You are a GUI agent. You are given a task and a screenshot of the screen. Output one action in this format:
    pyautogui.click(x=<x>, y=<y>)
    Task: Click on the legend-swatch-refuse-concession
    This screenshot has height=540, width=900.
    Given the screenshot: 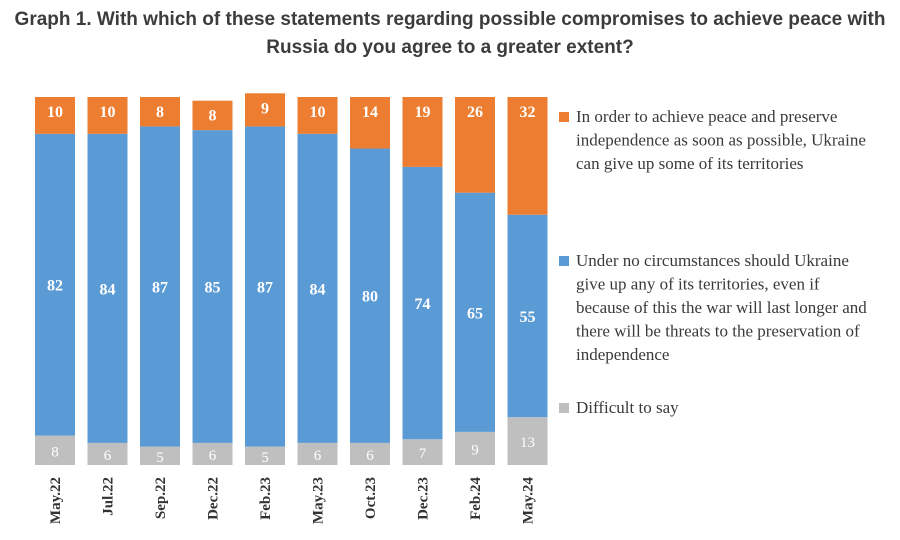 What is the action you would take?
    pyautogui.click(x=564, y=261)
    